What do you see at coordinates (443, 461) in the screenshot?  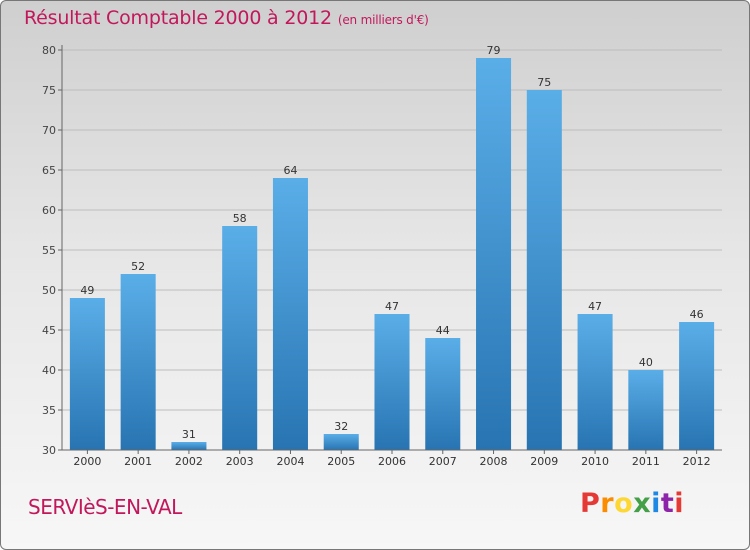 I see `x-tick-label-2007: 2007` at bounding box center [443, 461].